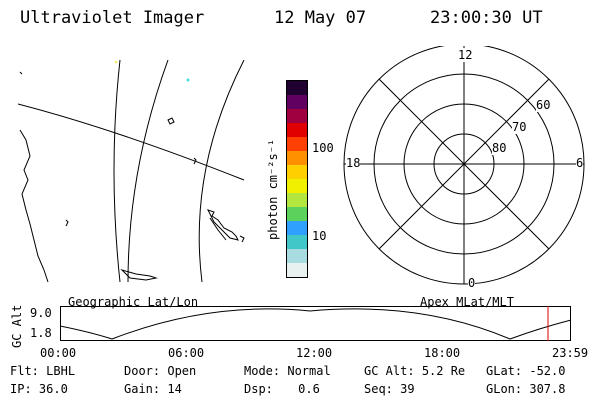 This screenshot has width=600, height=400. Describe the element at coordinates (273, 189) in the screenshot. I see `colorbar-unit-label: photon cm⁻²s⁻¹` at that location.